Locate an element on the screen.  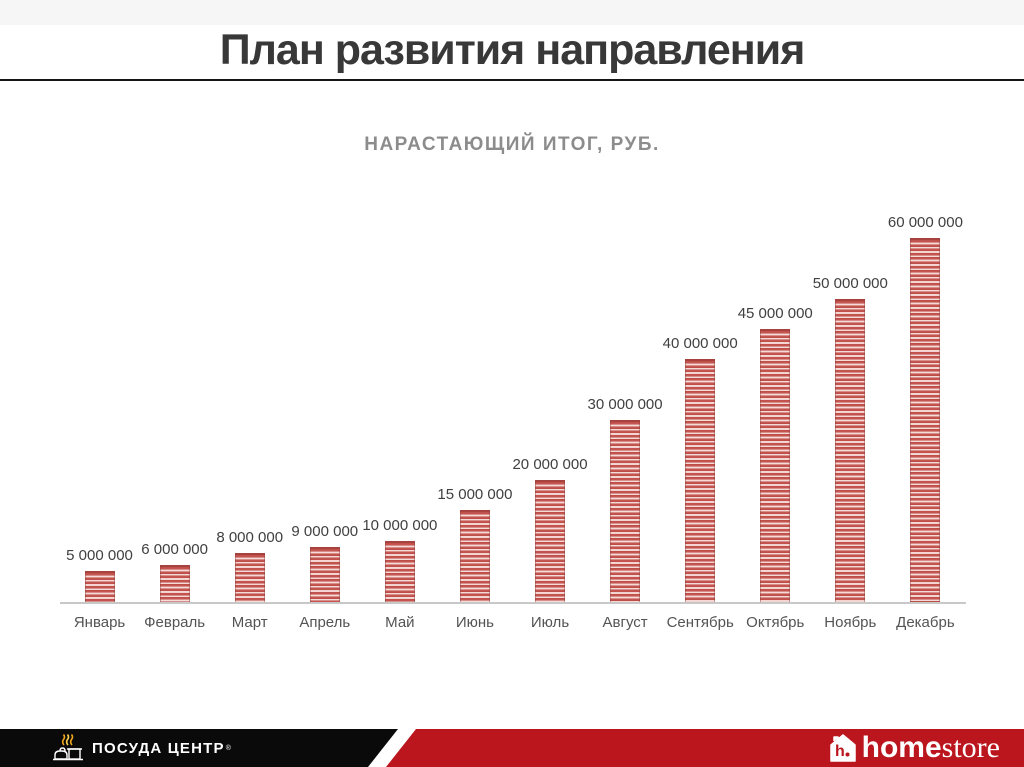
homestore-label-store: store is located at coordinates (970, 747).